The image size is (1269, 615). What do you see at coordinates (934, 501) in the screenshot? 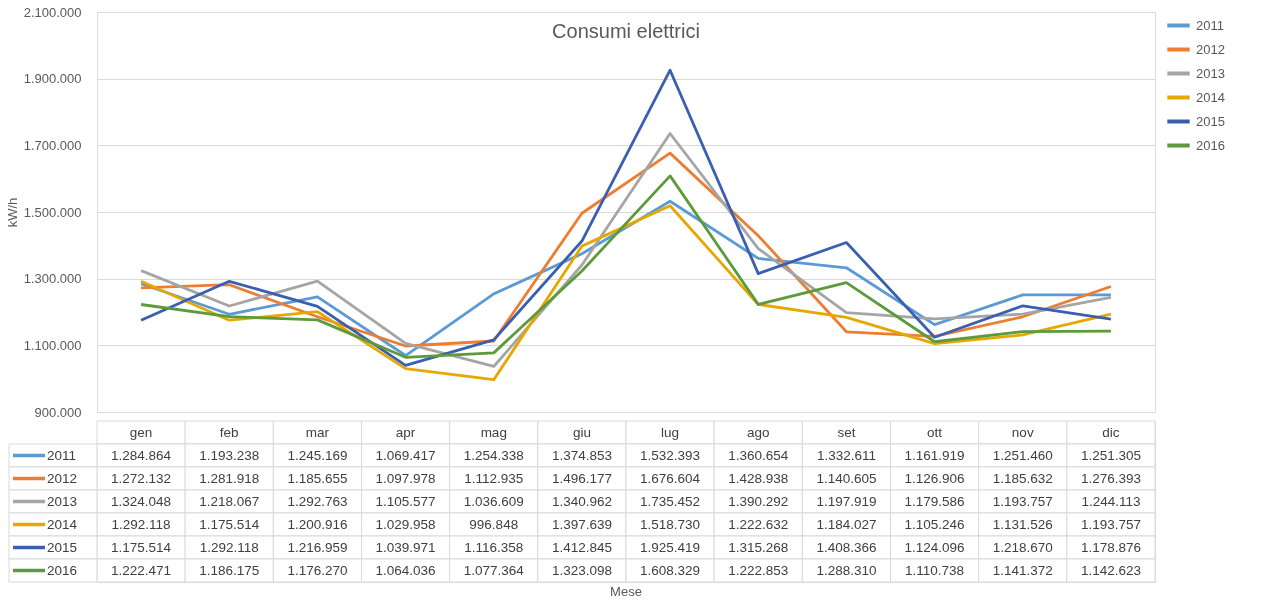
I see `data-label: 1.179.586` at bounding box center [934, 501].